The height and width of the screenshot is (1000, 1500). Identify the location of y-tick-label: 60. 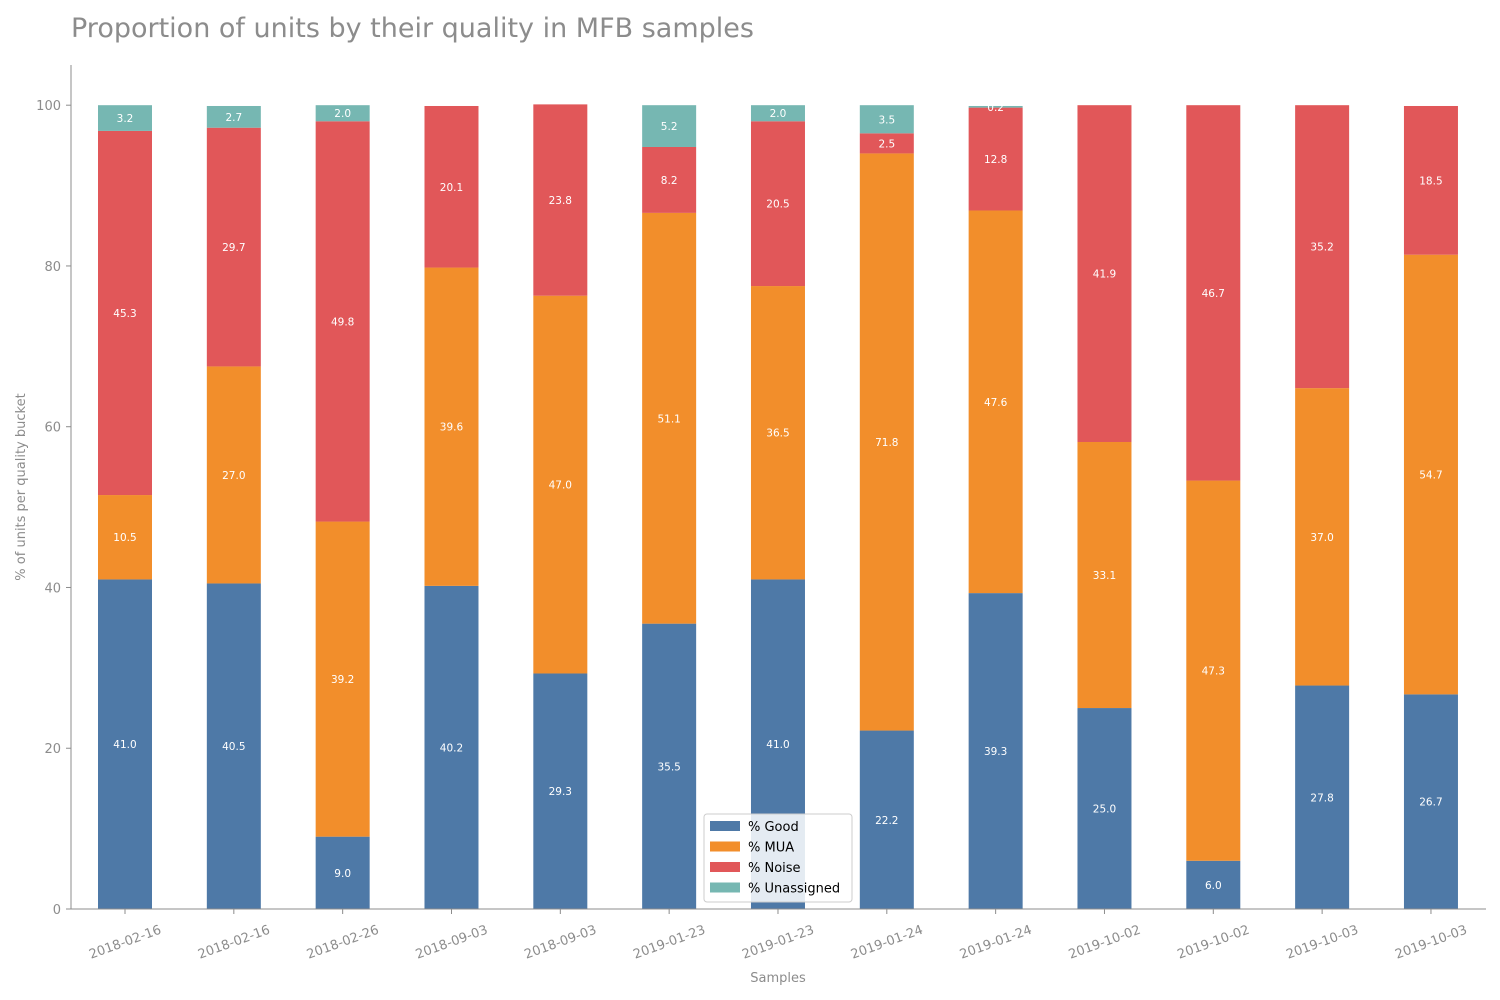
(52, 428).